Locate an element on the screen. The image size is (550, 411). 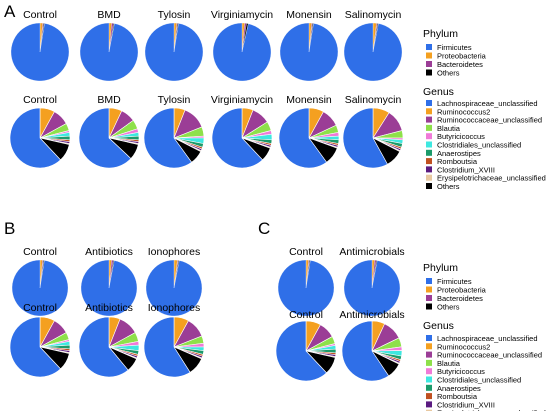
legend-label: Lachnospiraceae_unclassified is located at coordinates (487, 103).